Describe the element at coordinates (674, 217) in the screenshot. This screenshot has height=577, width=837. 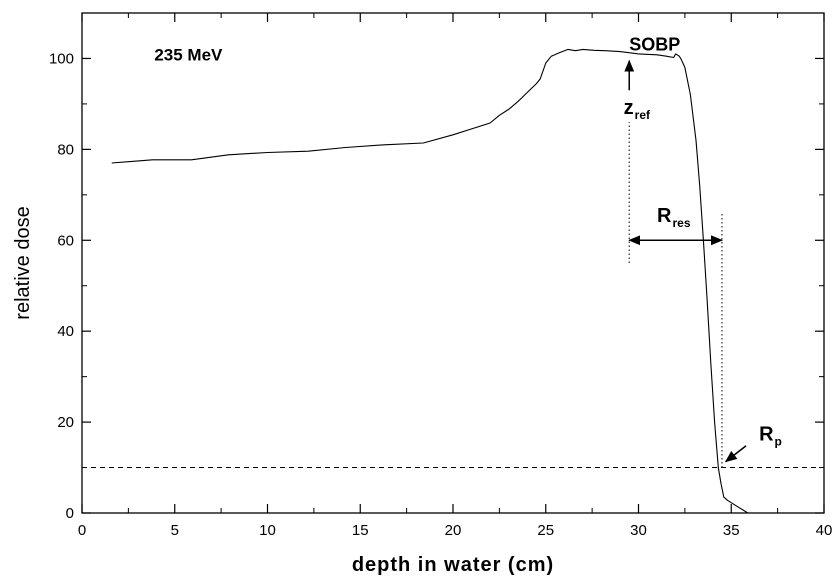
I see `annotation-label: Rres` at that location.